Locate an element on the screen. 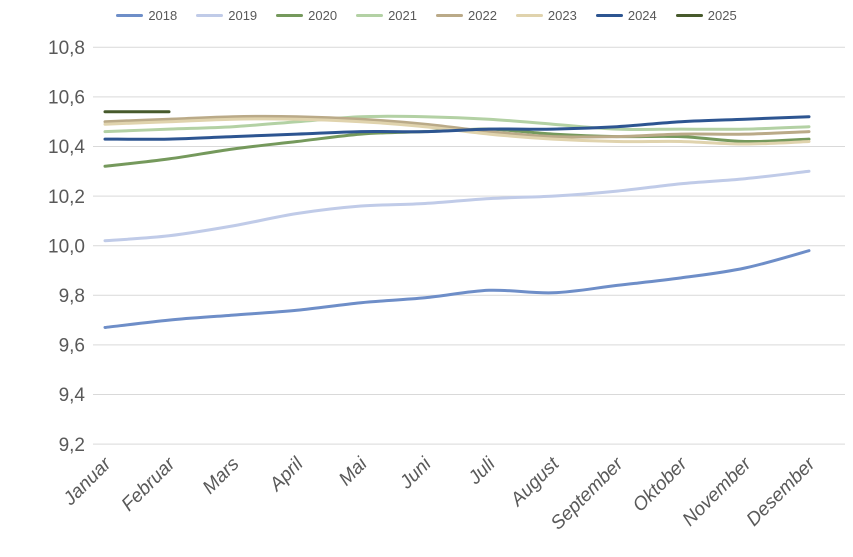 This screenshot has height=557, width=853. series-line-2018 is located at coordinates (457, 289).